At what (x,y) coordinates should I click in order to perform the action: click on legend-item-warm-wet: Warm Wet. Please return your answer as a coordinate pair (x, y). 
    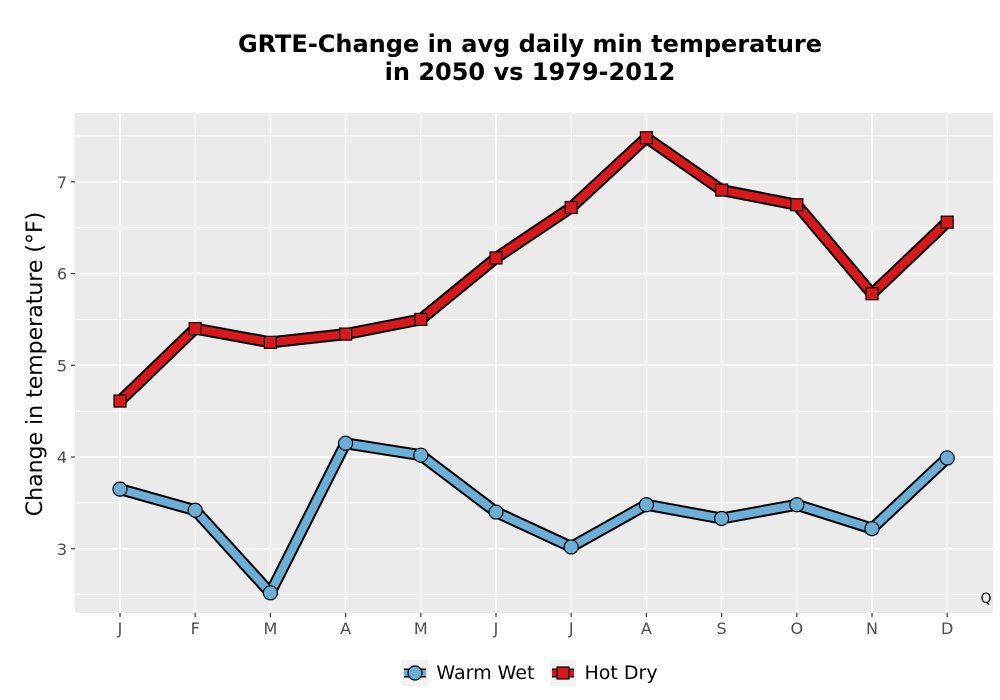
    Looking at the image, I should click on (468, 673).